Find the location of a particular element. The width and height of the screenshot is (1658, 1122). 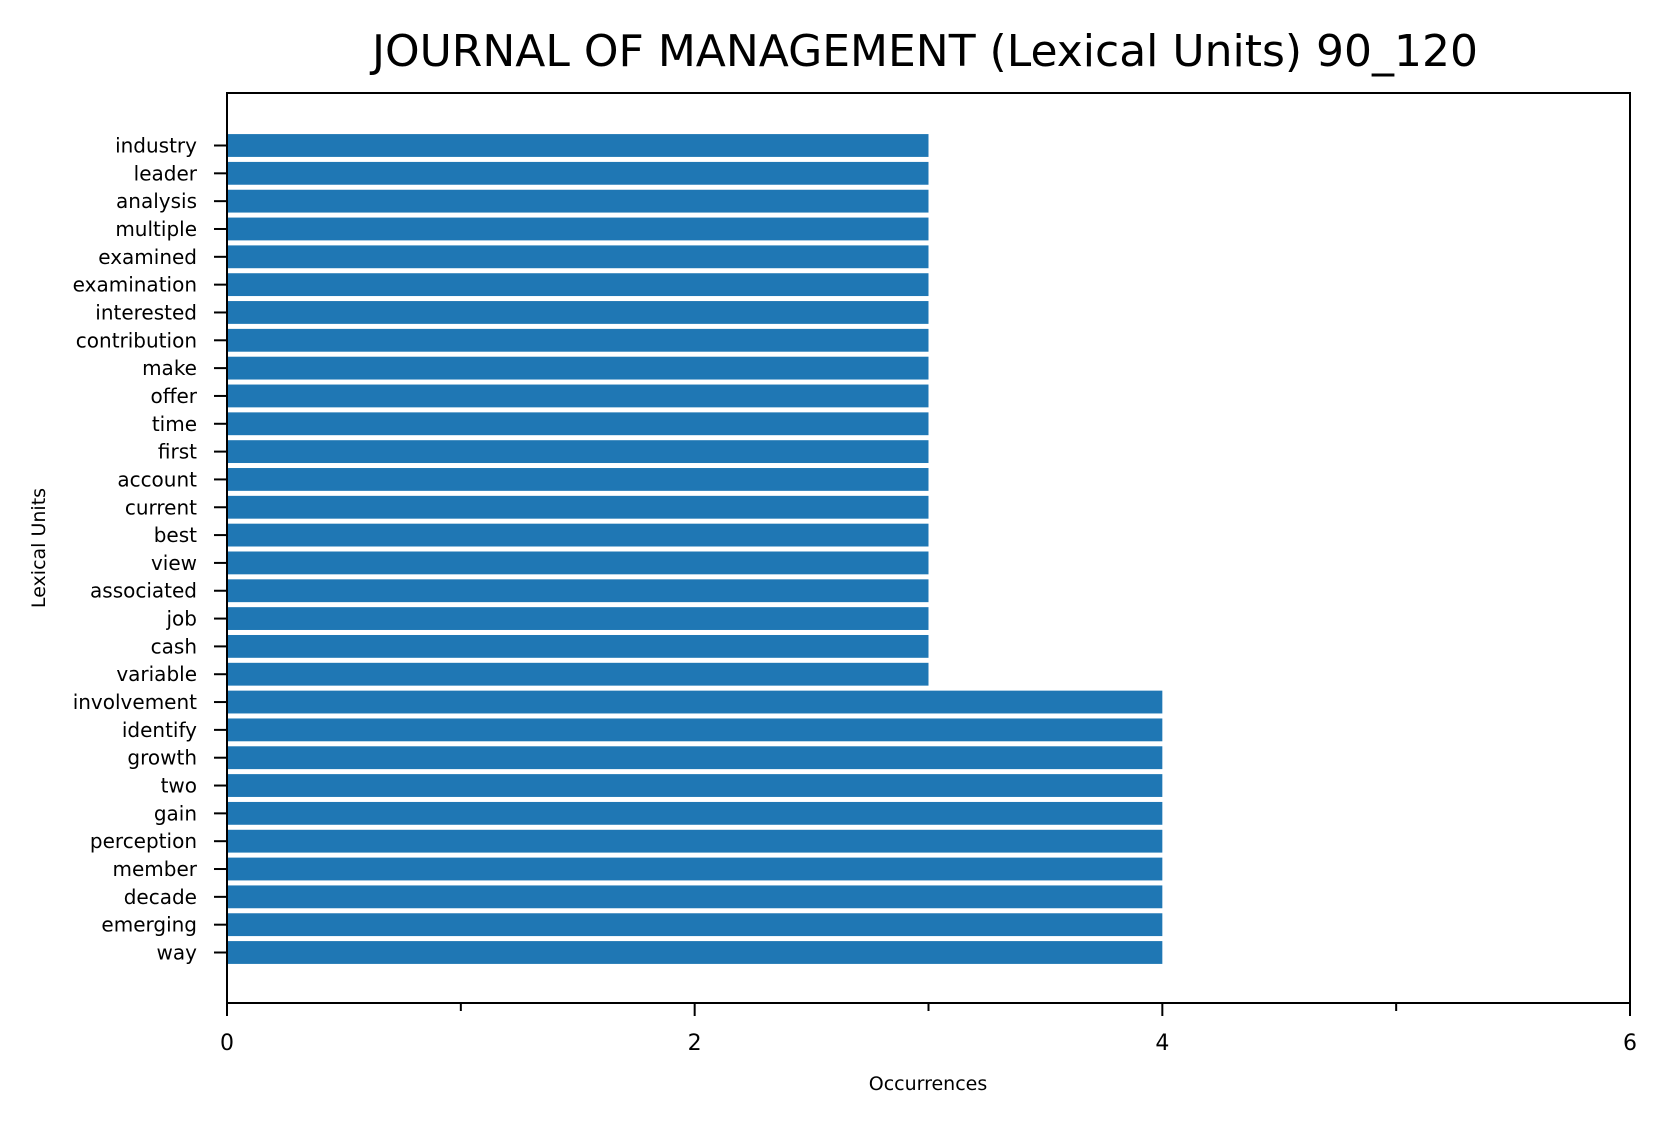

y-axis-label: Lexical Units is located at coordinates (39, 548).